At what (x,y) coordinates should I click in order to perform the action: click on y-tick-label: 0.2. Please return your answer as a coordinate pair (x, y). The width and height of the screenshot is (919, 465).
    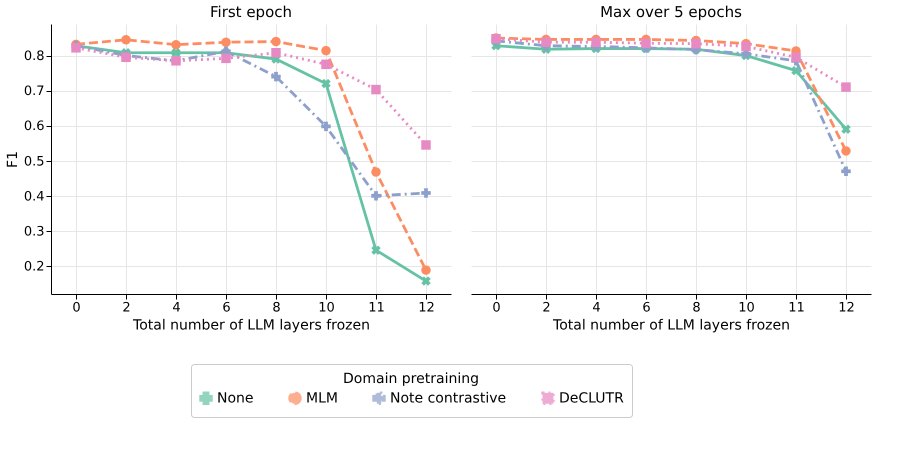
    Looking at the image, I should click on (34, 266).